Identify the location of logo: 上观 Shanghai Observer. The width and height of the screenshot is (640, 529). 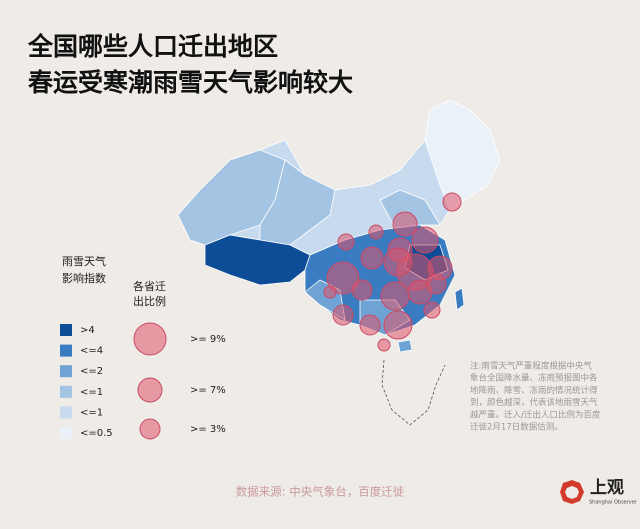
(599, 492).